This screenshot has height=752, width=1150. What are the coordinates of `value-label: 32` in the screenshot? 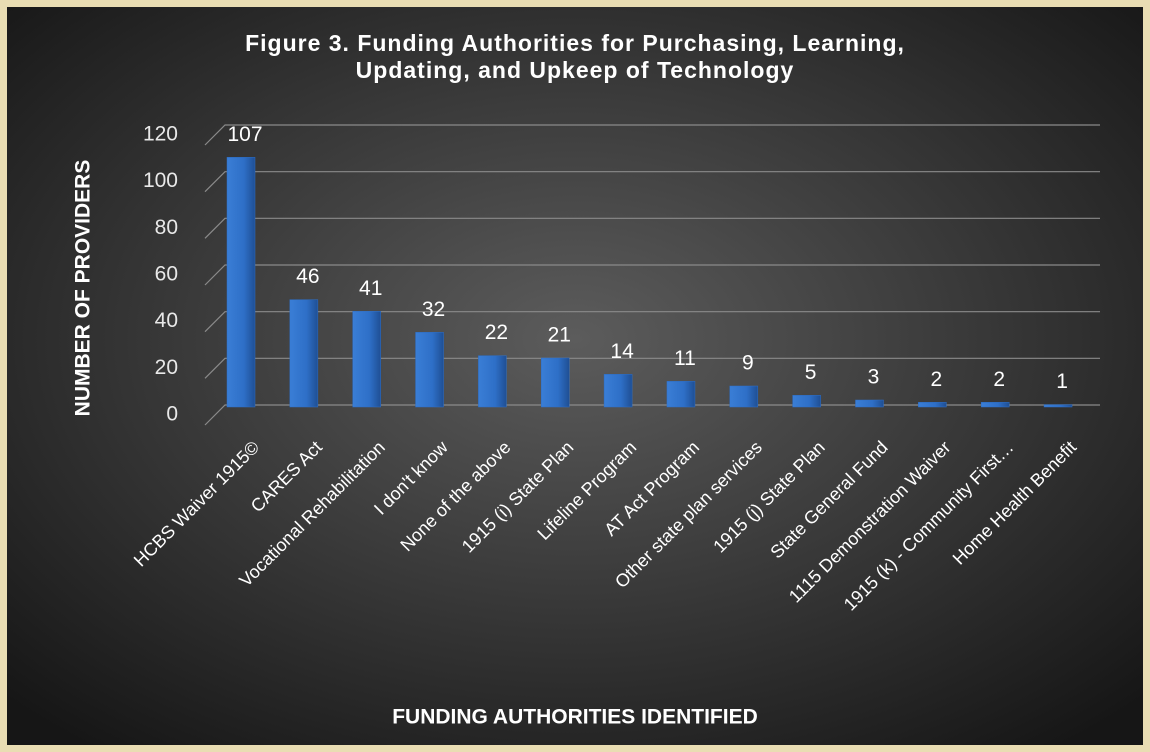 It's located at (433, 309).